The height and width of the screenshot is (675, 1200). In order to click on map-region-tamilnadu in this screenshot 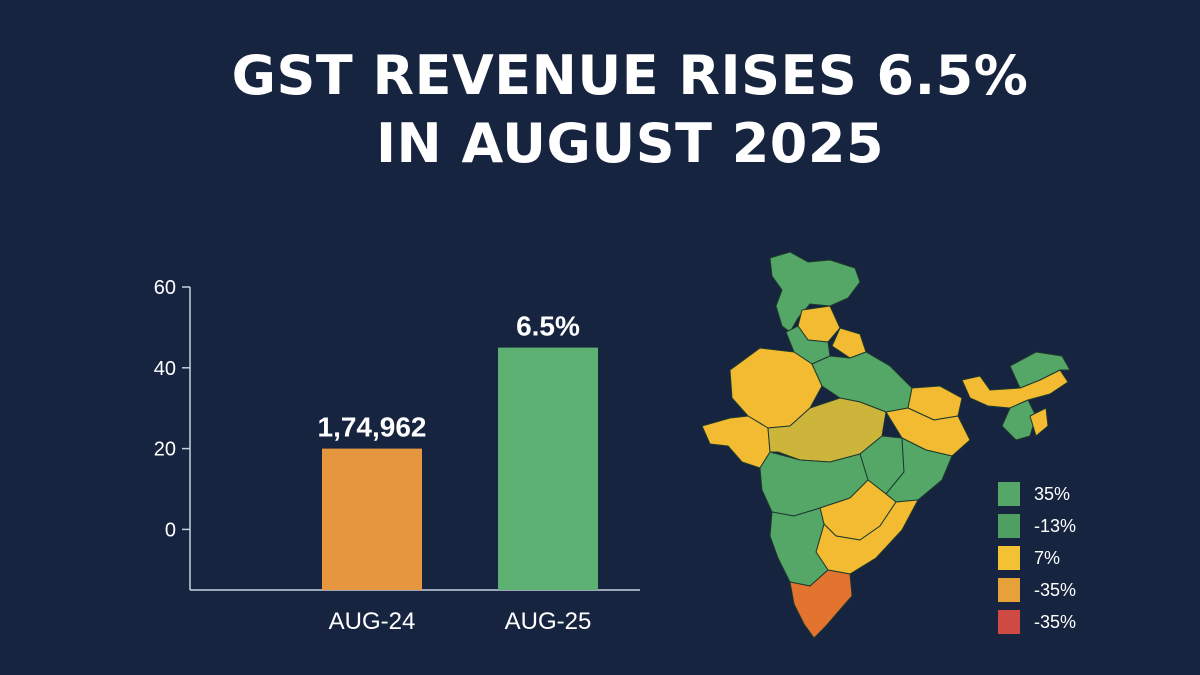, I will do `click(821, 604)`.